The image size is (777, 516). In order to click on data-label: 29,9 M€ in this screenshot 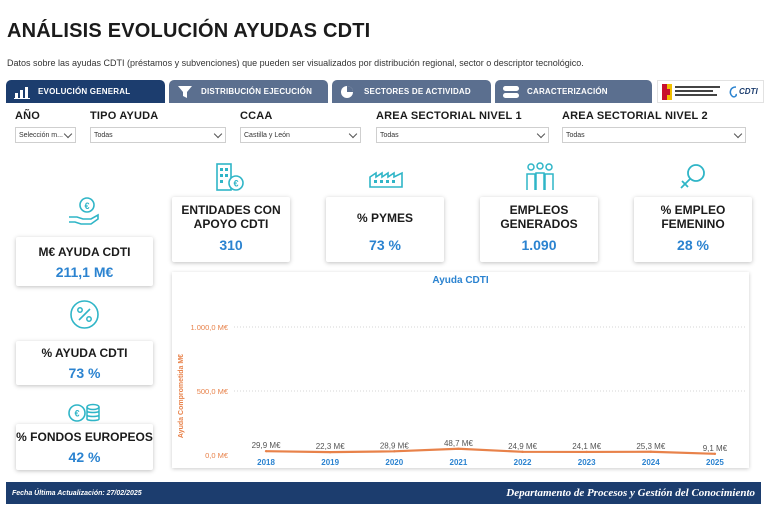, I will do `click(266, 445)`.